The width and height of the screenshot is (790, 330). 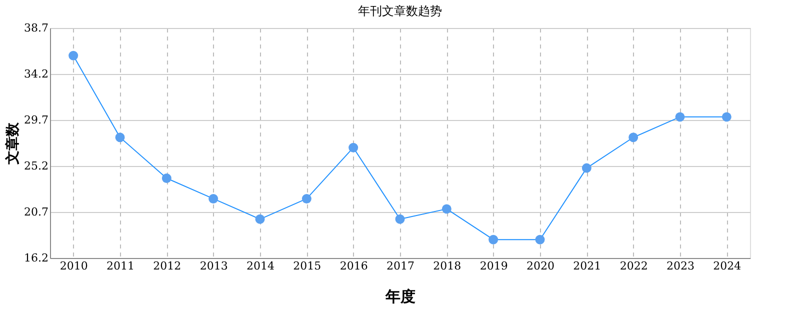 I want to click on y-tick-label: 38.7, so click(x=36, y=28).